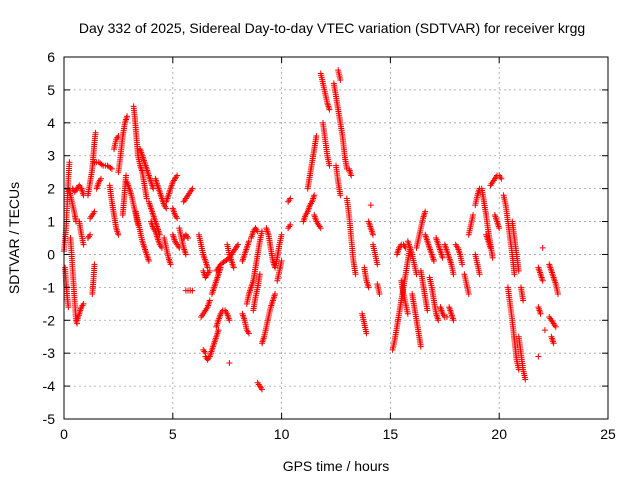 This screenshot has width=640, height=480. Describe the element at coordinates (49, 353) in the screenshot. I see `y-tick-label: -3` at that location.